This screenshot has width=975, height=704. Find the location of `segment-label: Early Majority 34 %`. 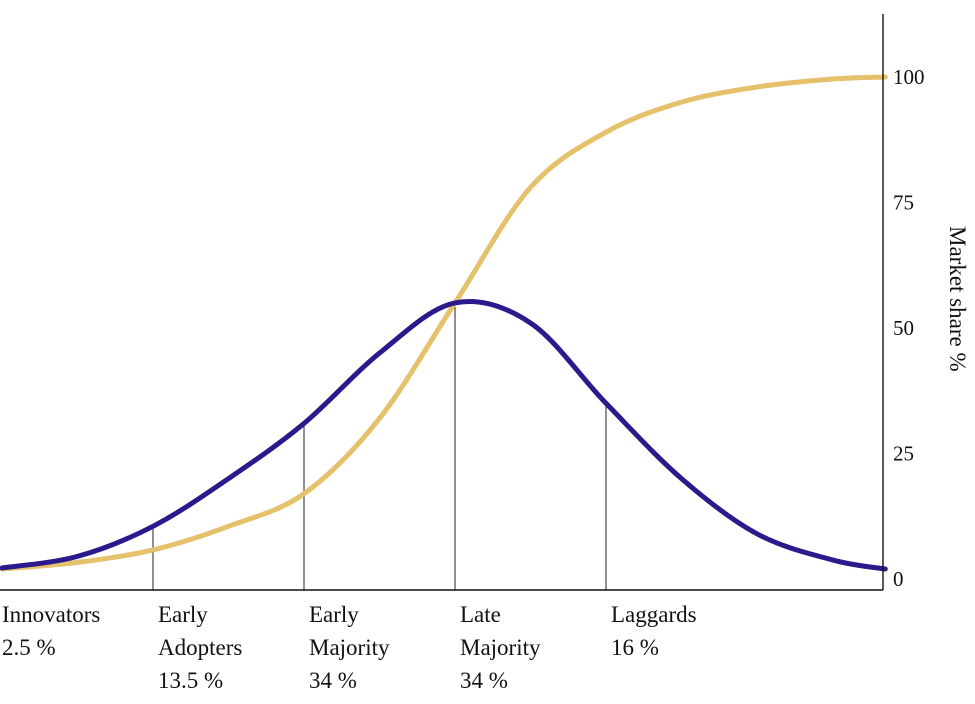

segment-label: Early Majority 34 % is located at coordinates (349, 647).